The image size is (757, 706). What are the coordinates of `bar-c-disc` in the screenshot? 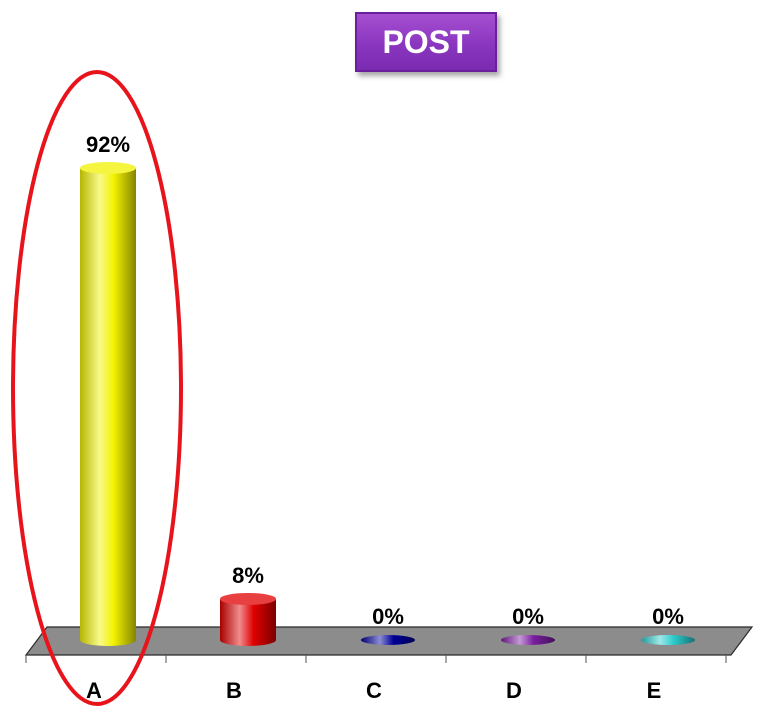 It's located at (388, 640).